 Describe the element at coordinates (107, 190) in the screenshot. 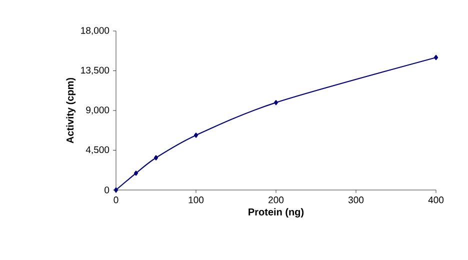

I see `y-tick-label: 0` at that location.